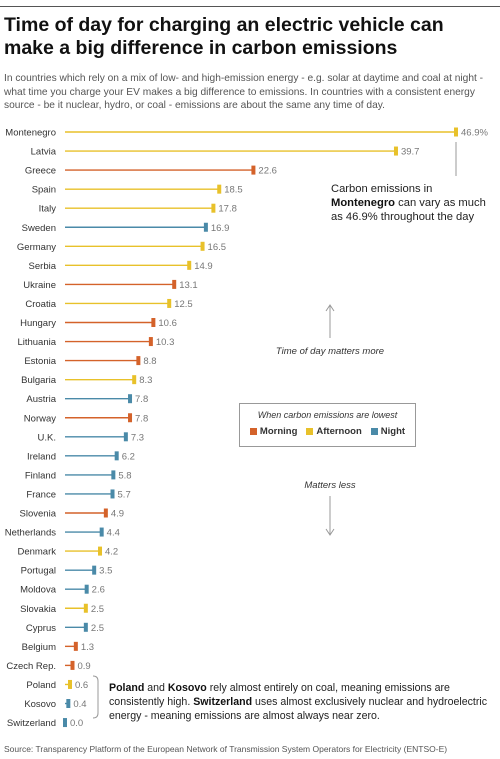  I want to click on bar-cap-cyprus, so click(85, 627).